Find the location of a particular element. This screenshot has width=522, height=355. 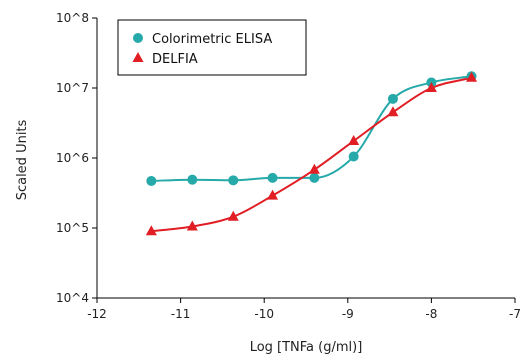

legend-items: Colorimetric ELISA DELFIA is located at coordinates (202, 49).